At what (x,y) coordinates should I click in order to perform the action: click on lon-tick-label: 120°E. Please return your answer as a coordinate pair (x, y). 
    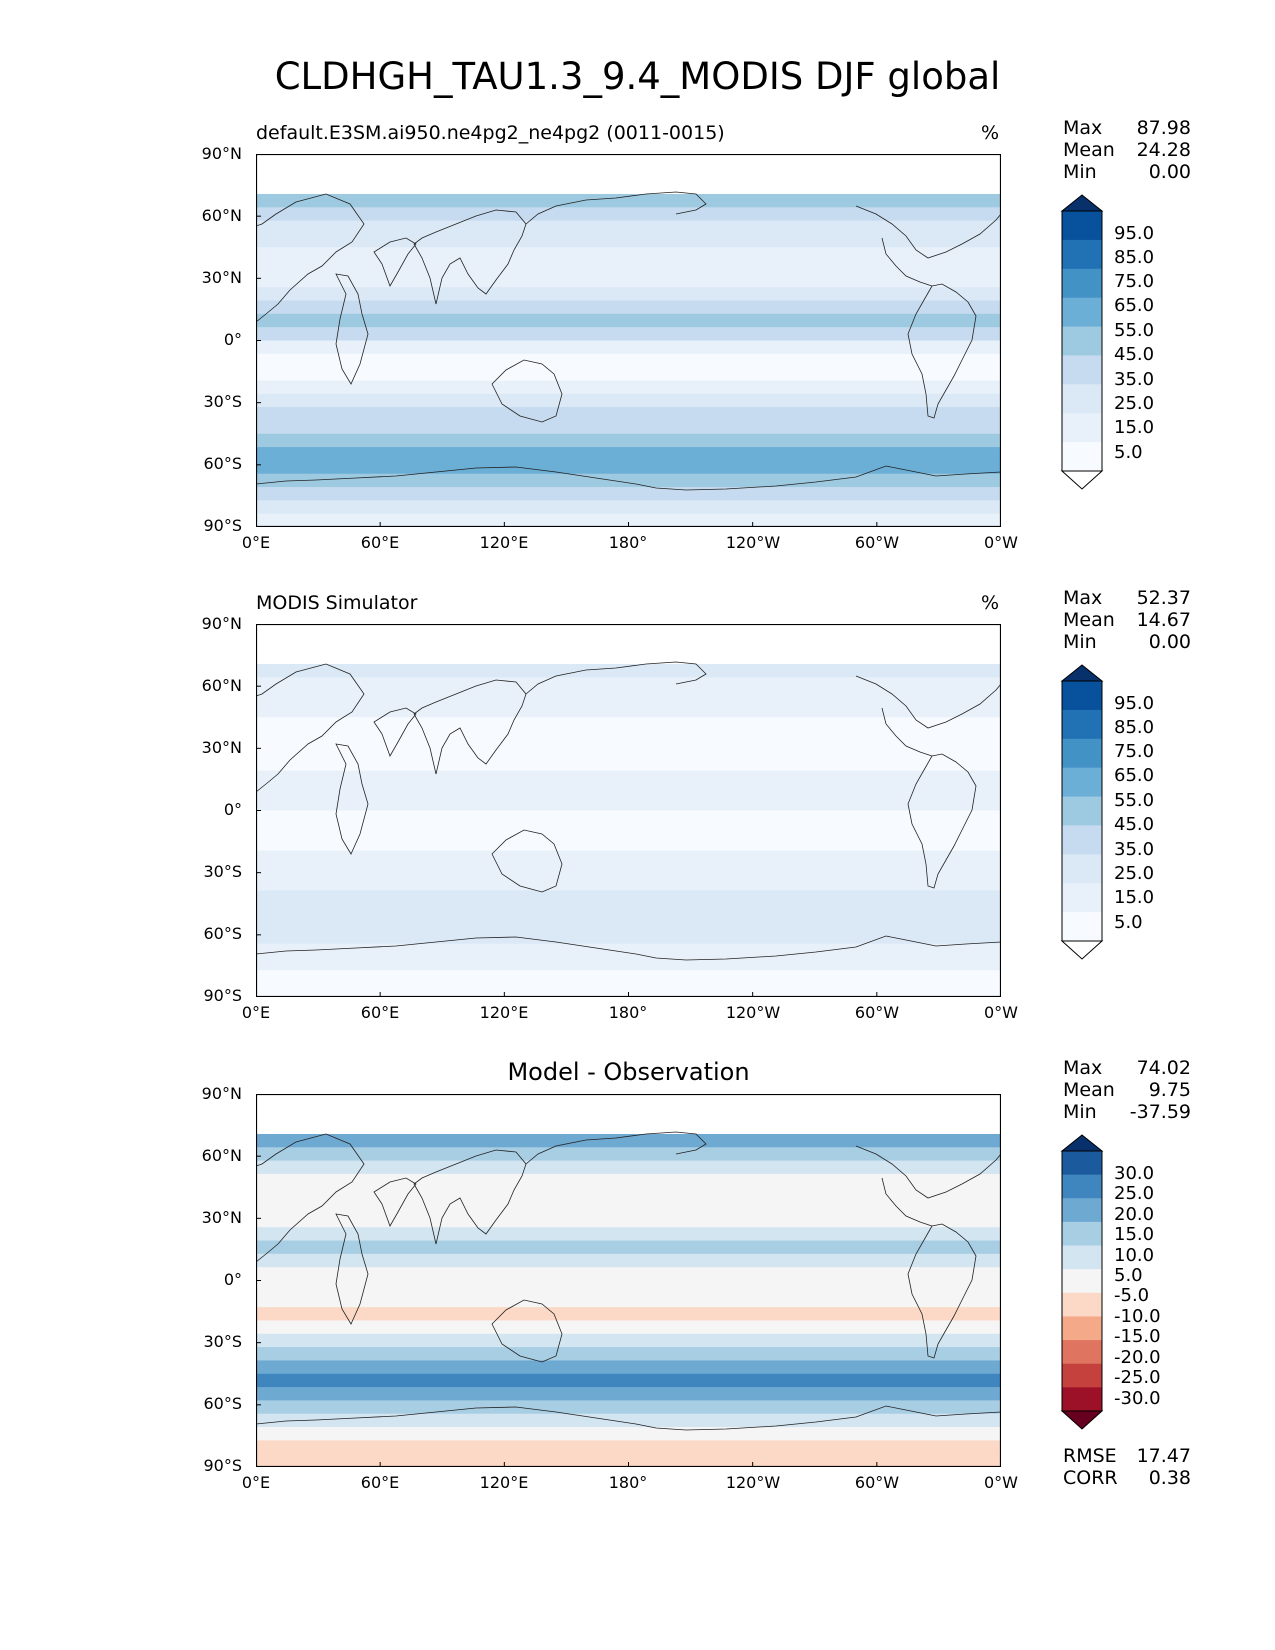
    Looking at the image, I should click on (504, 1012).